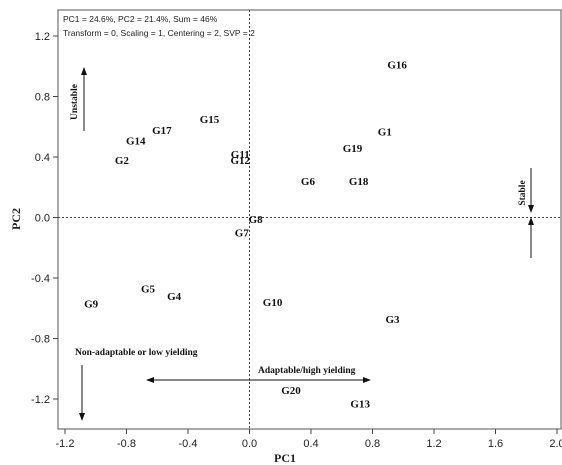  What do you see at coordinates (531, 209) in the screenshot?
I see `stable-arrowhead-down` at bounding box center [531, 209].